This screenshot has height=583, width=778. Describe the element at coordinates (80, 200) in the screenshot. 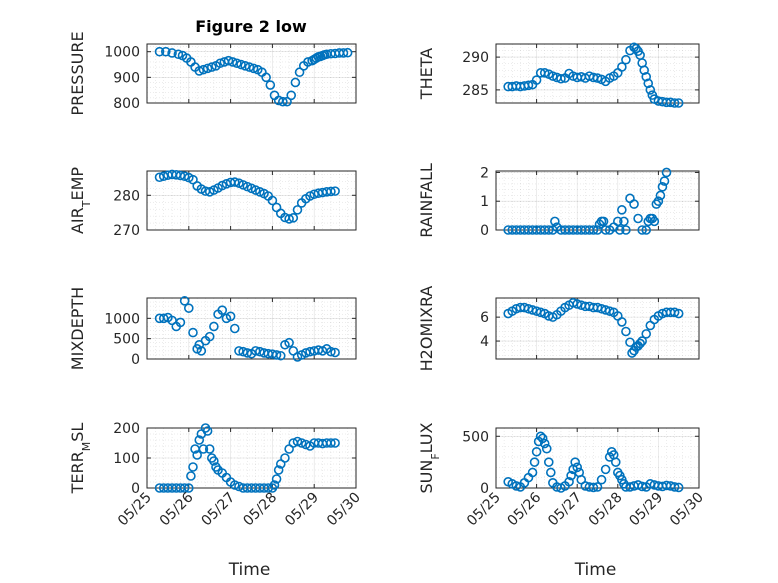

I see `y-axis-label: AIRTEMP` at that location.